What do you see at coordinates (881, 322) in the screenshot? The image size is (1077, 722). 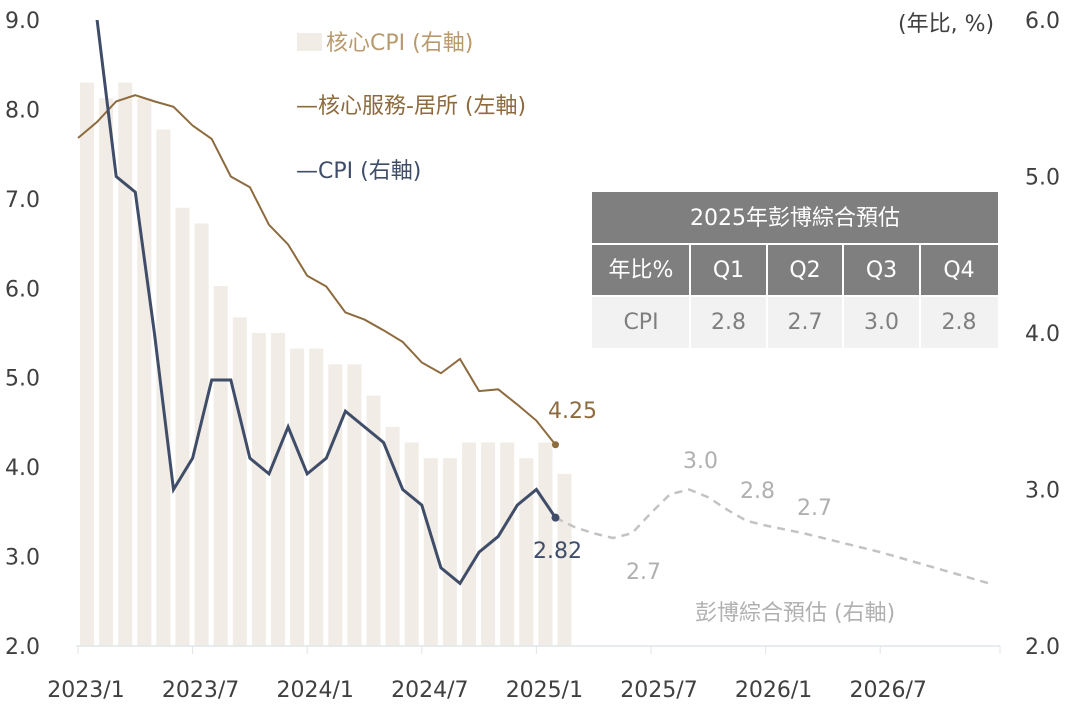 I see `table-cell: 3.0` at bounding box center [881, 322].